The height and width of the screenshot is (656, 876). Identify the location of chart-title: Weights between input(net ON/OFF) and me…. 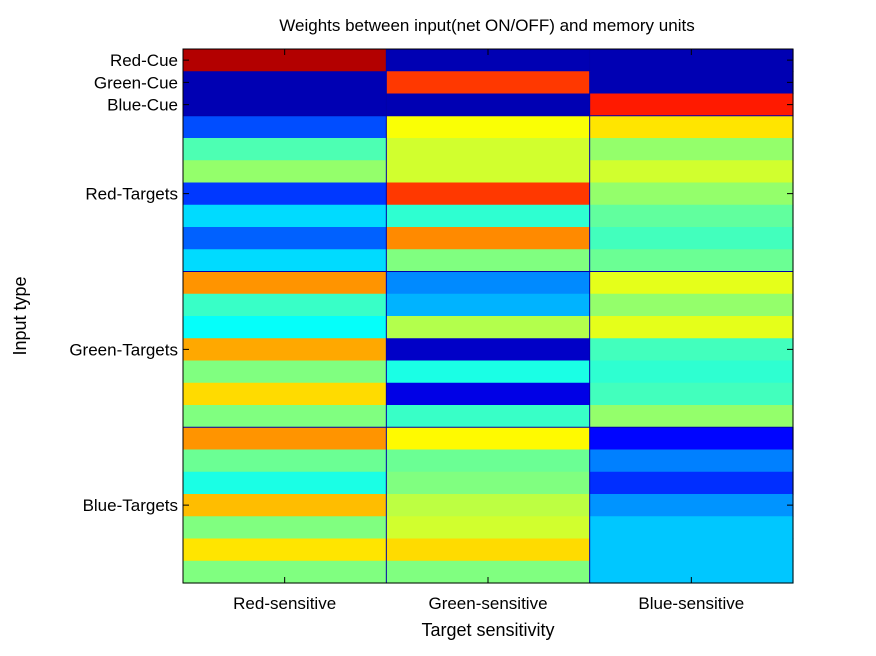
(486, 25).